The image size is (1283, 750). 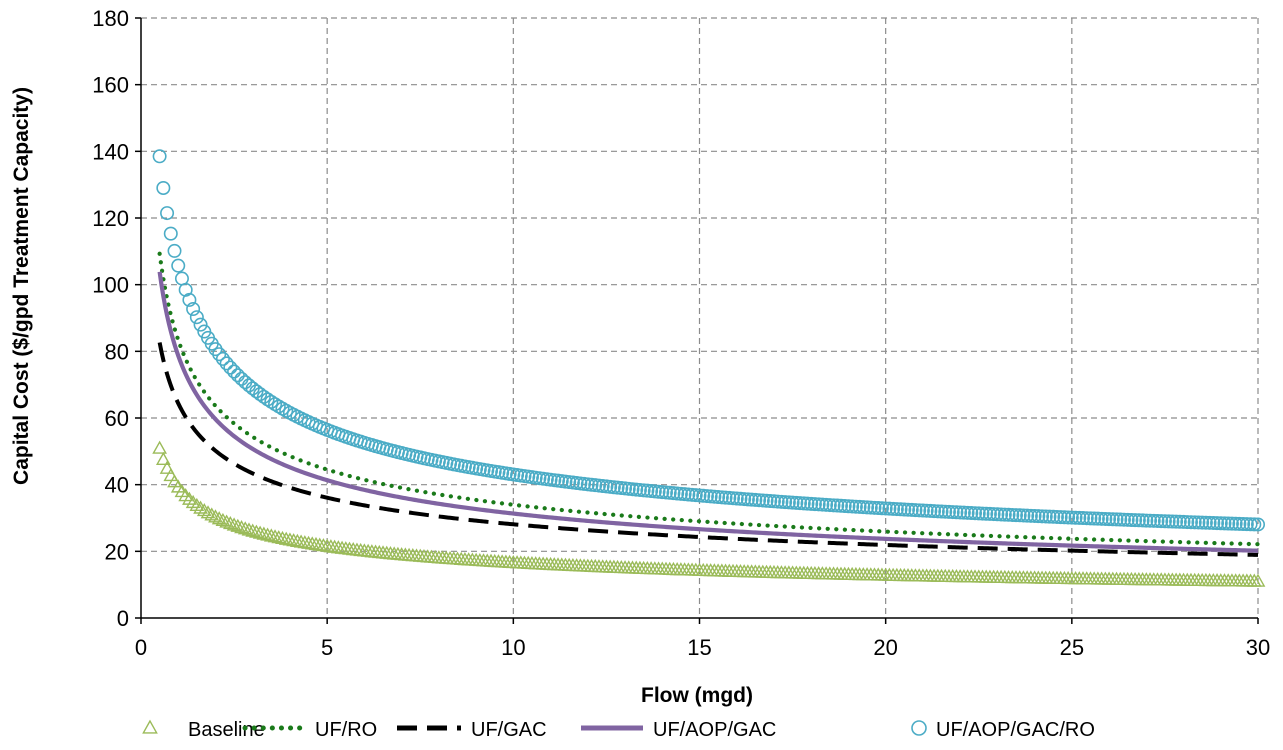 What do you see at coordinates (309, 730) in the screenshot?
I see `legend-item: UF/RO` at bounding box center [309, 730].